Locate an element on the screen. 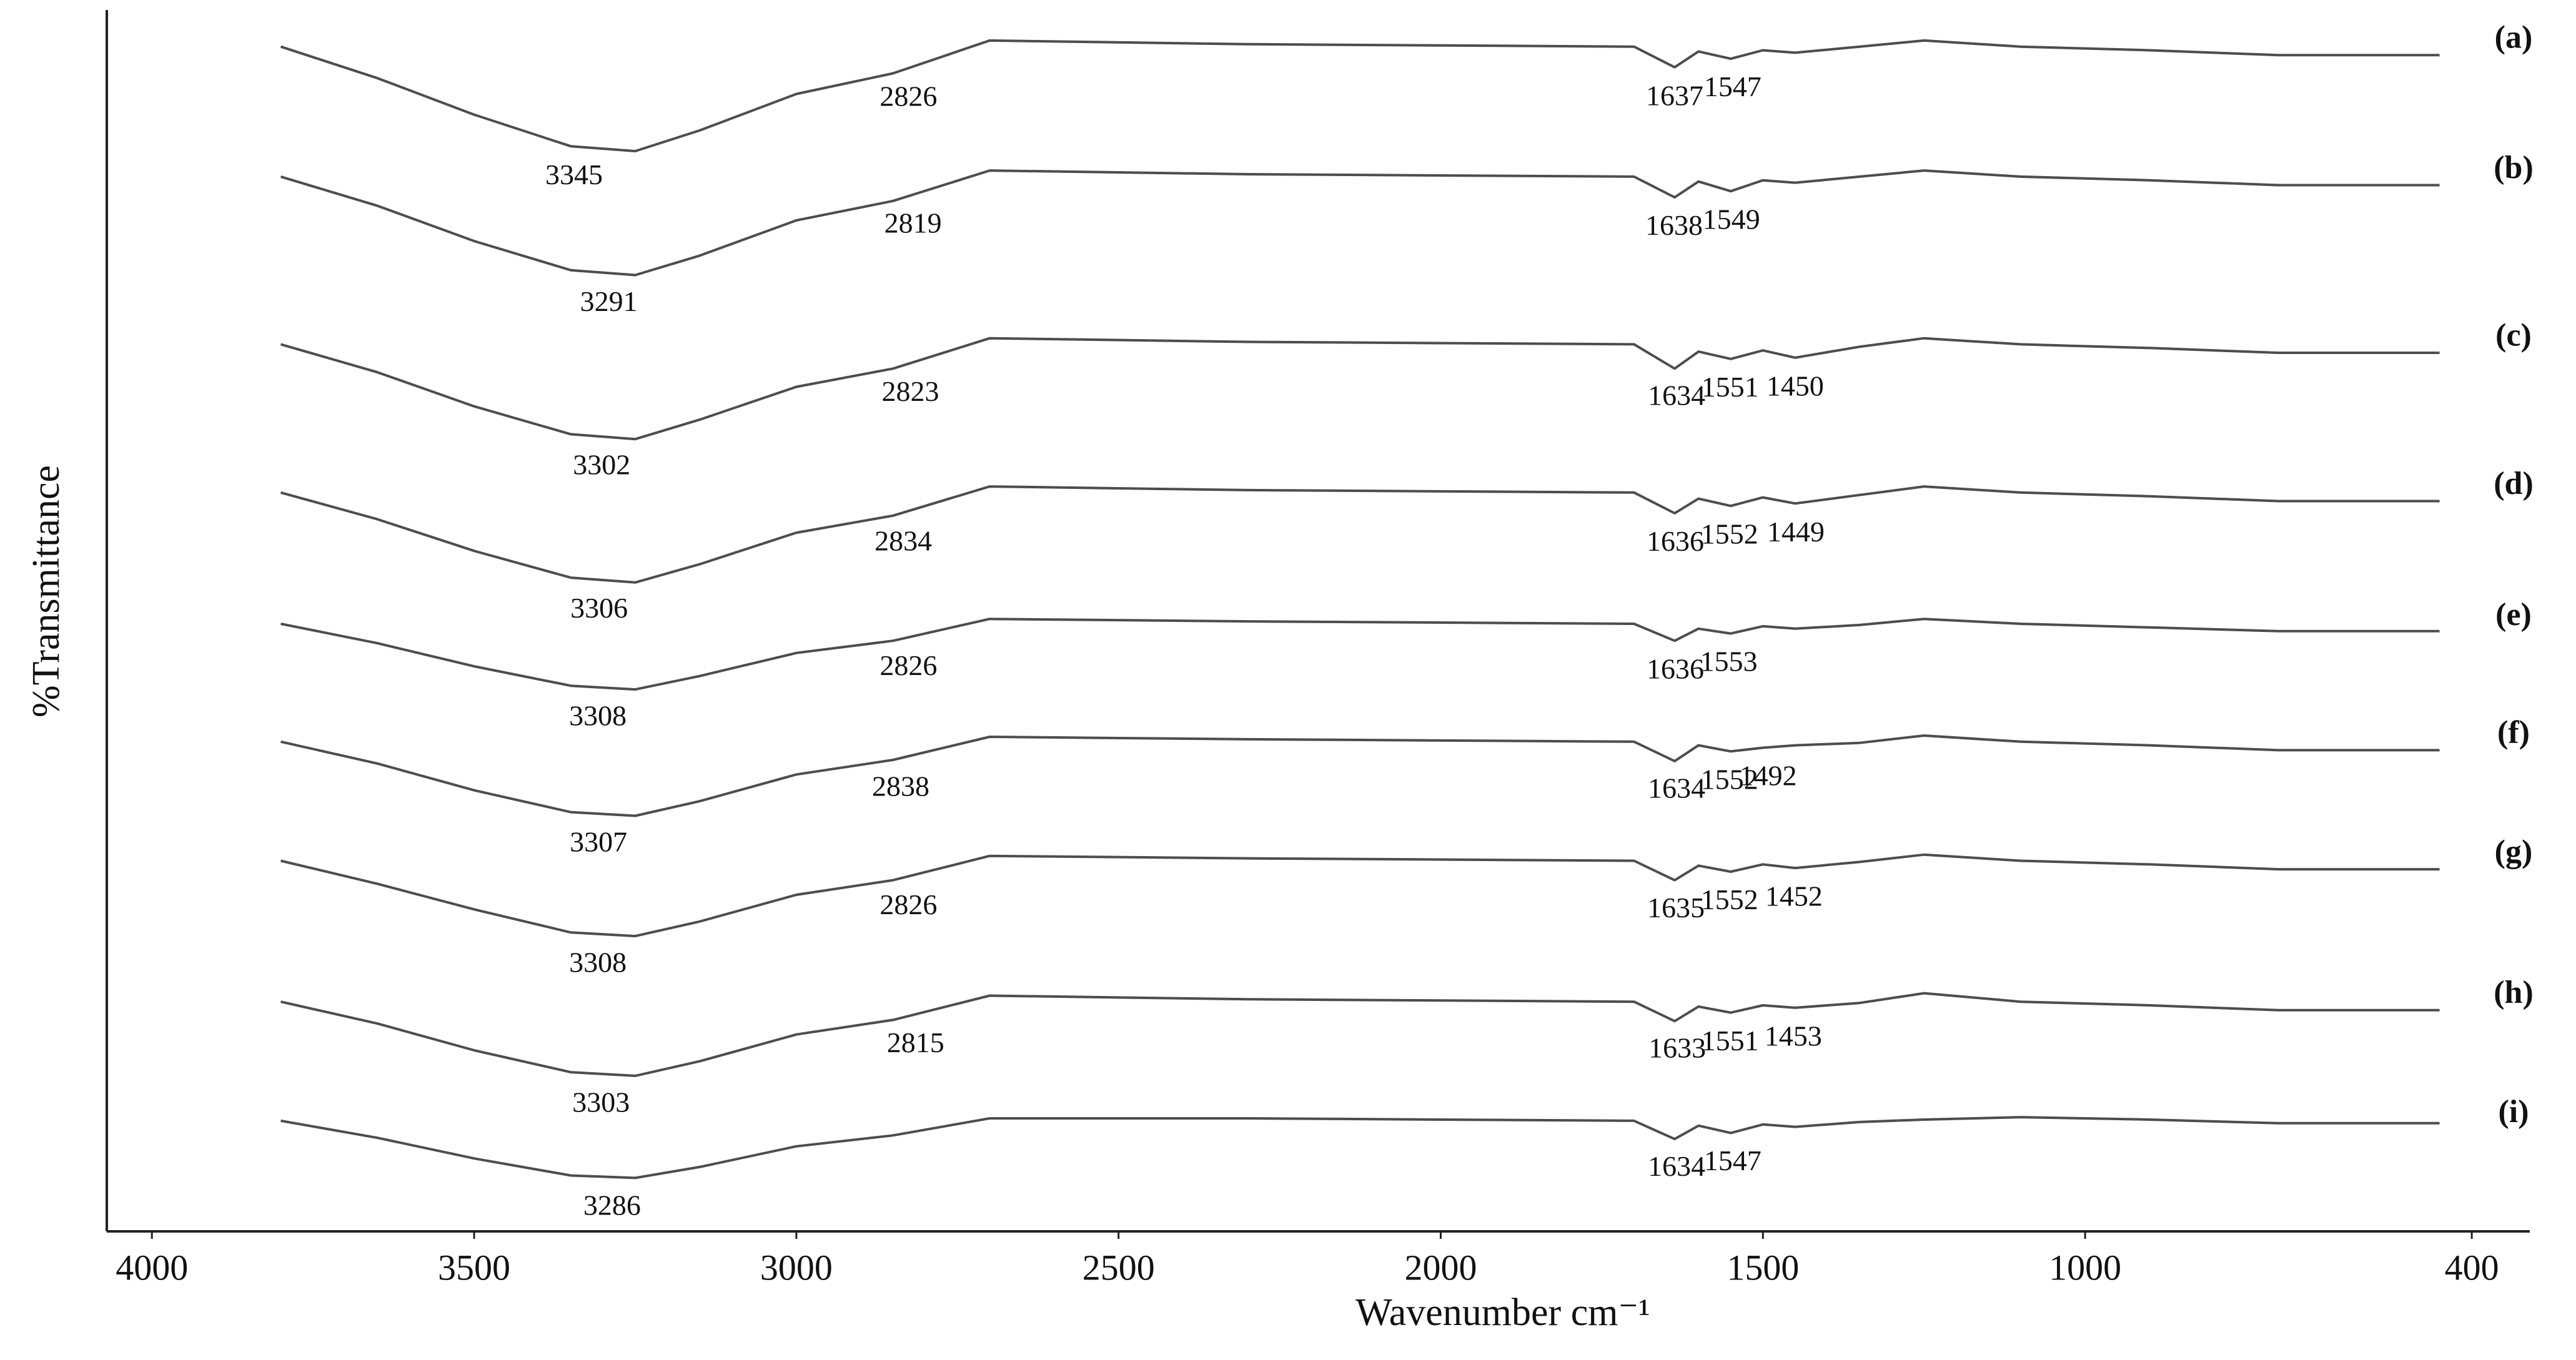  peak-label: 1633 is located at coordinates (1677, 1048).